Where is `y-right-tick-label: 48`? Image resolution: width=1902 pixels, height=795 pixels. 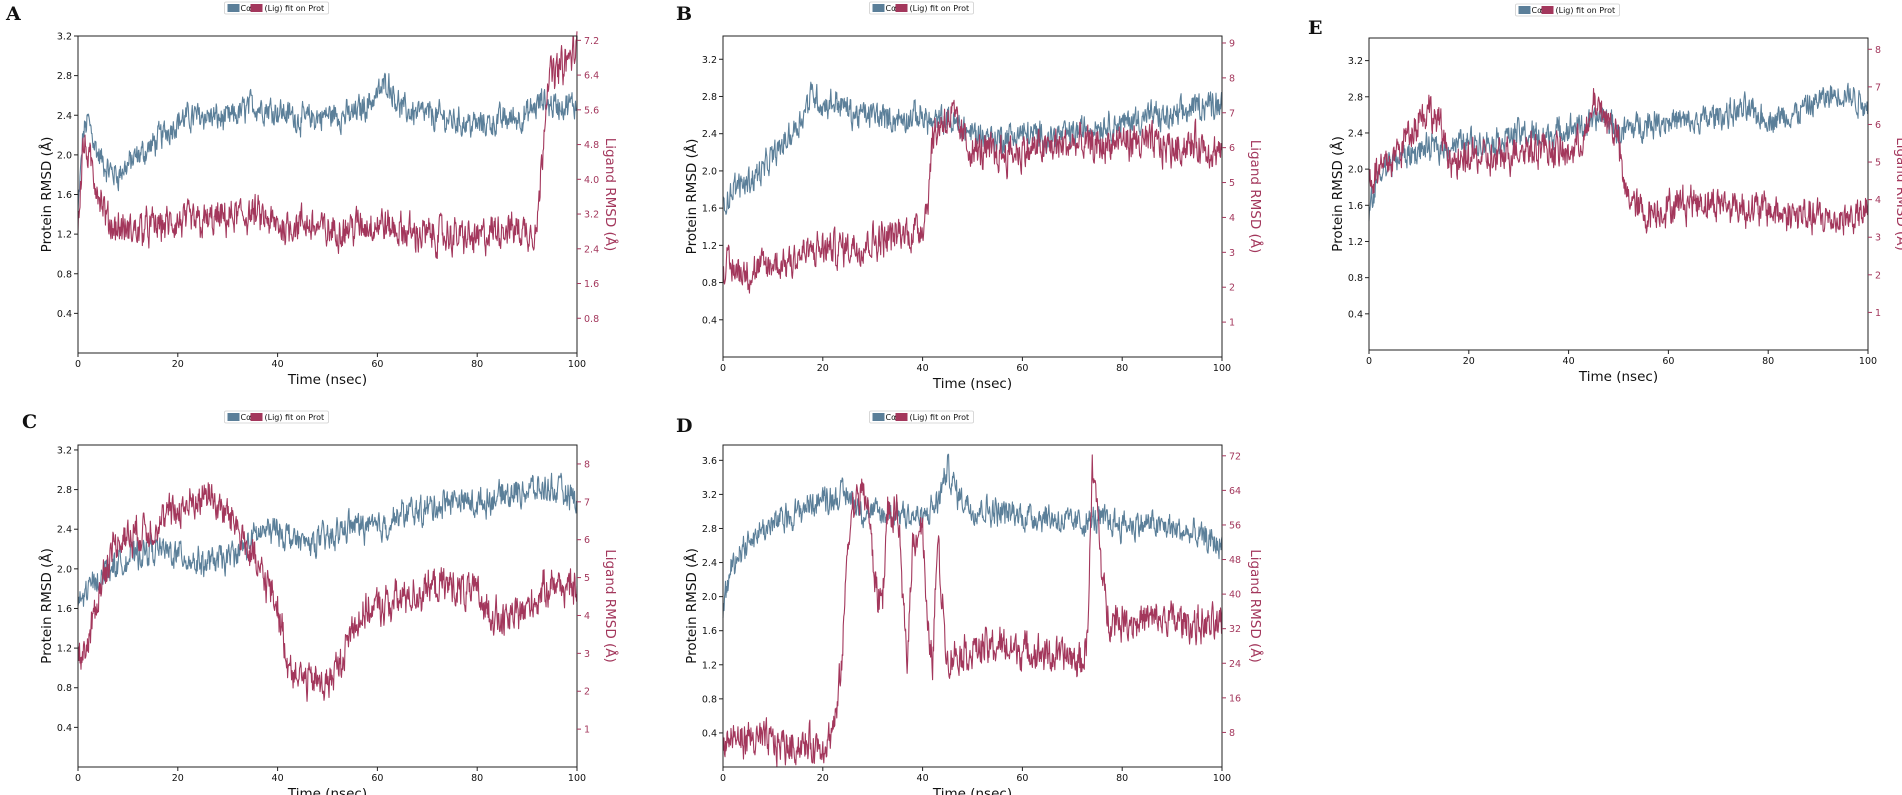
y-right-tick-label: 48 is located at coordinates (1235, 560).